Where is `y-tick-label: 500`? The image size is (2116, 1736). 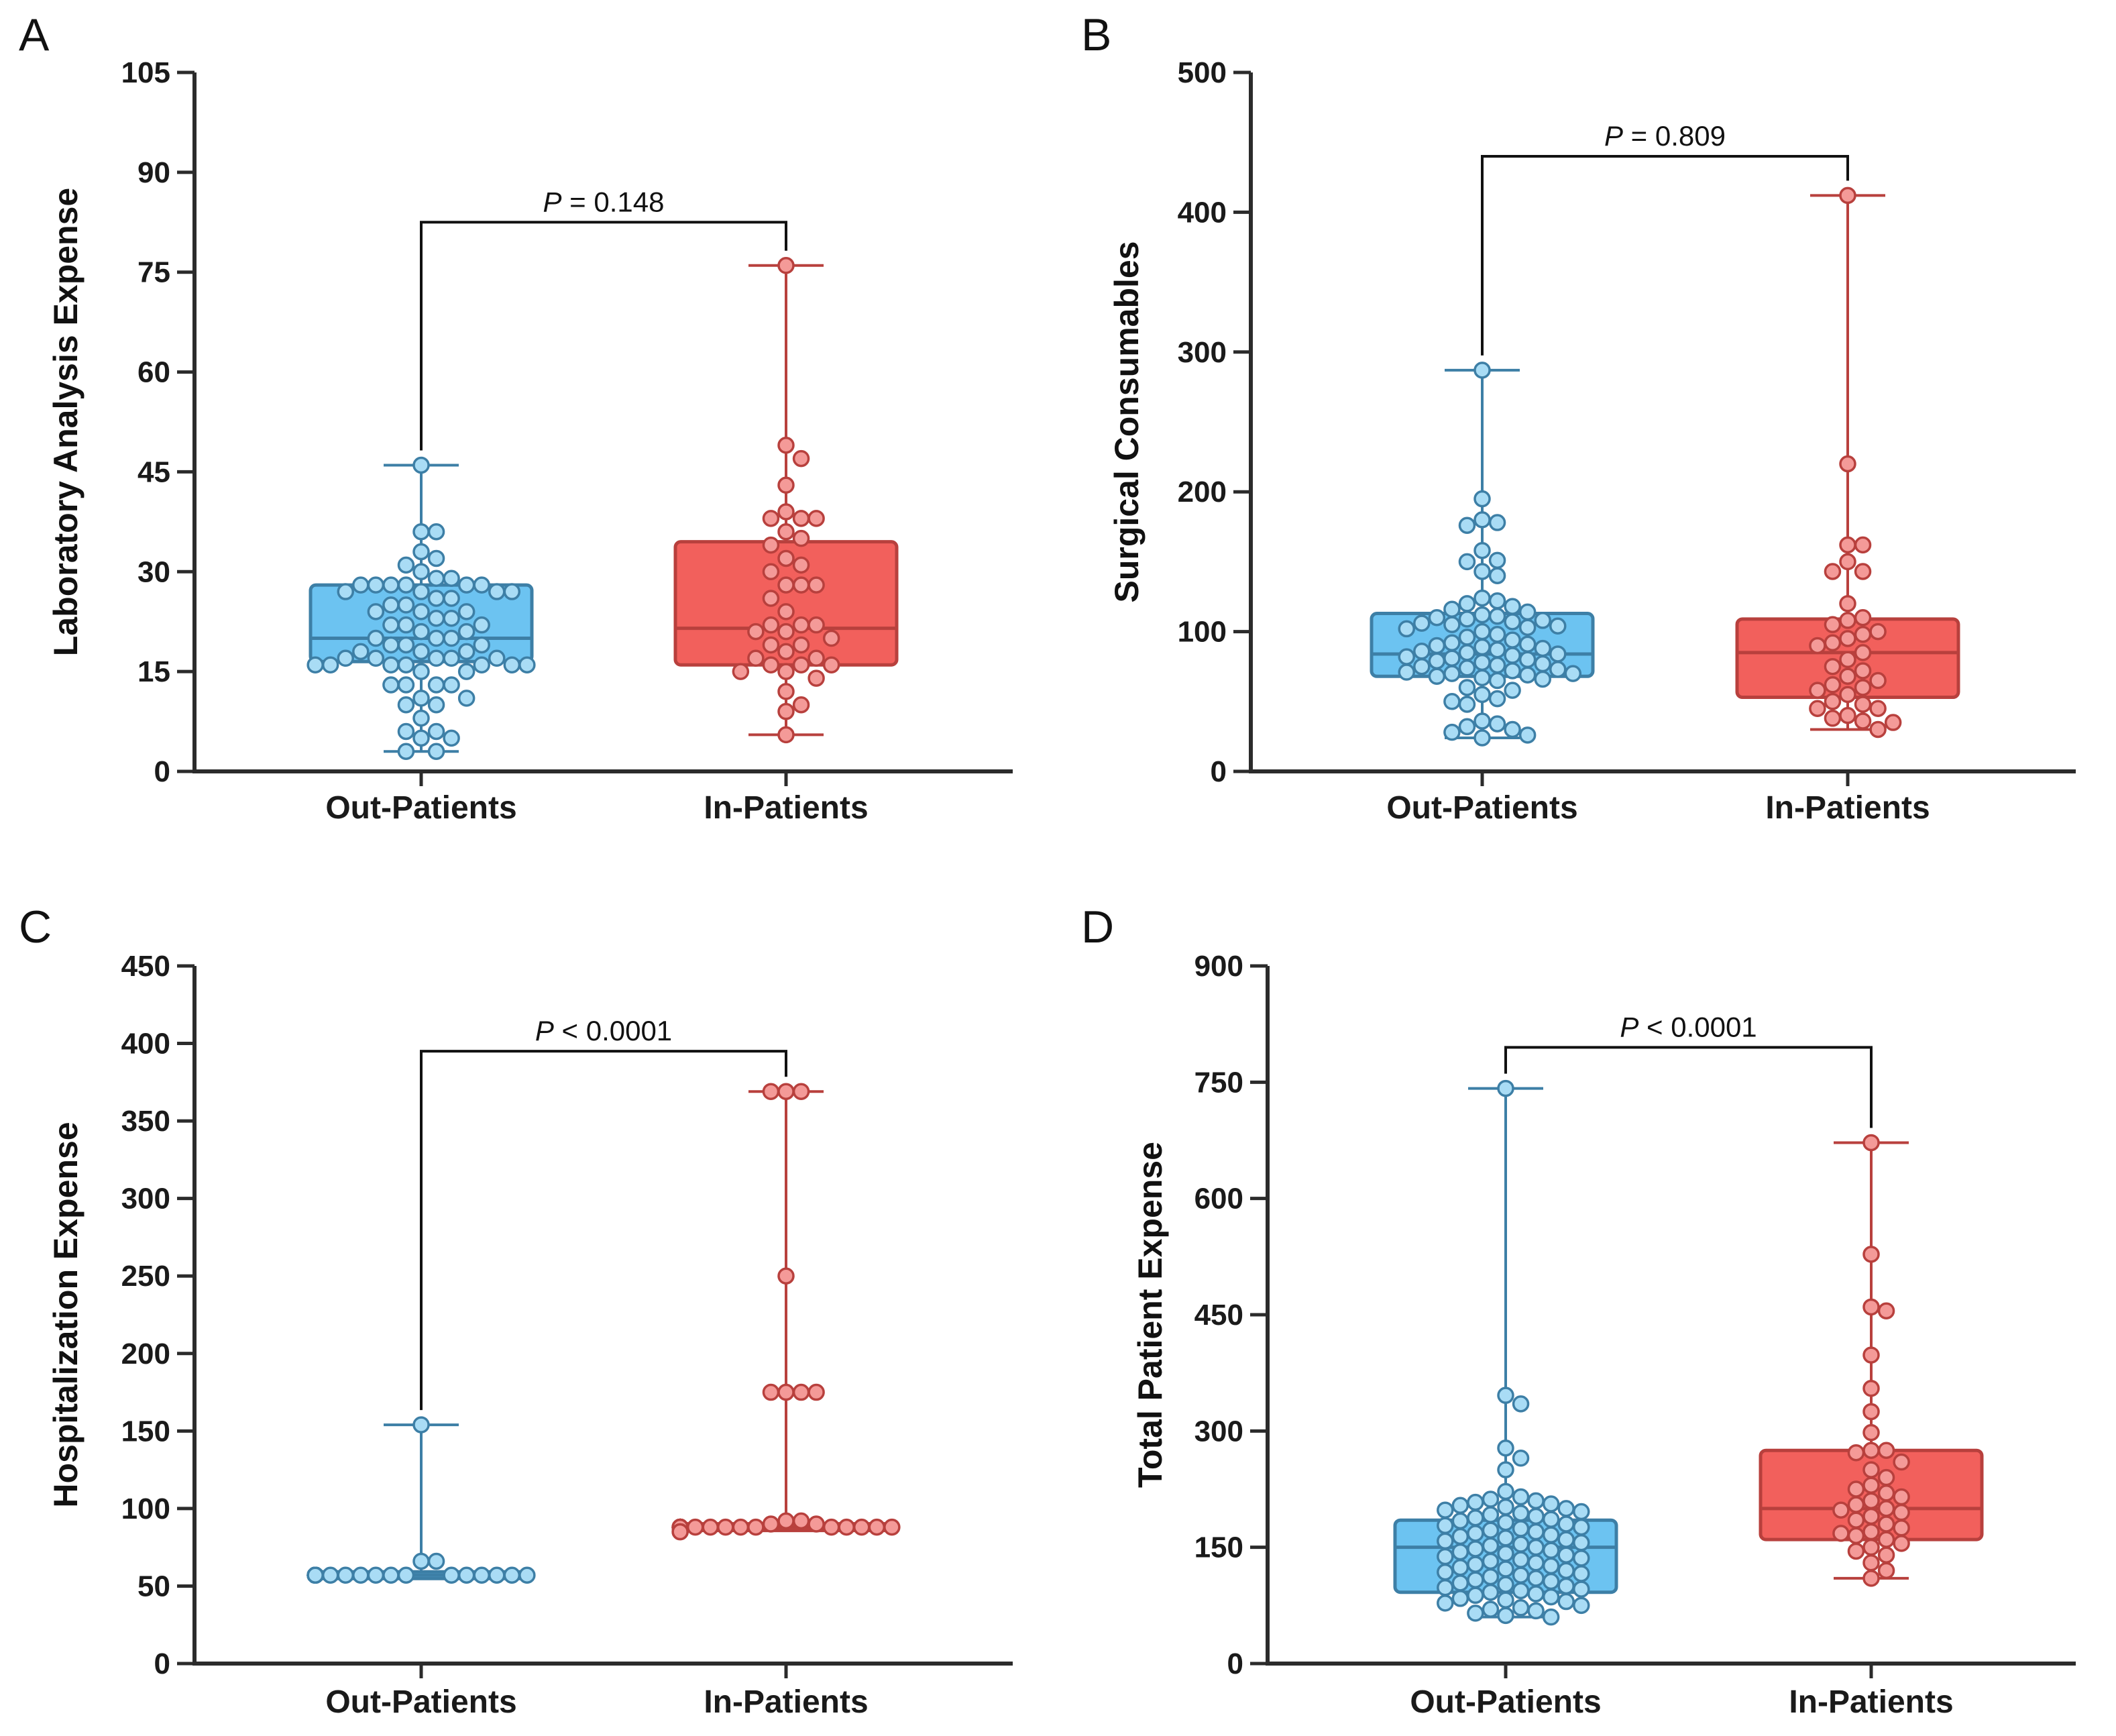 y-tick-label: 500 is located at coordinates (1202, 72).